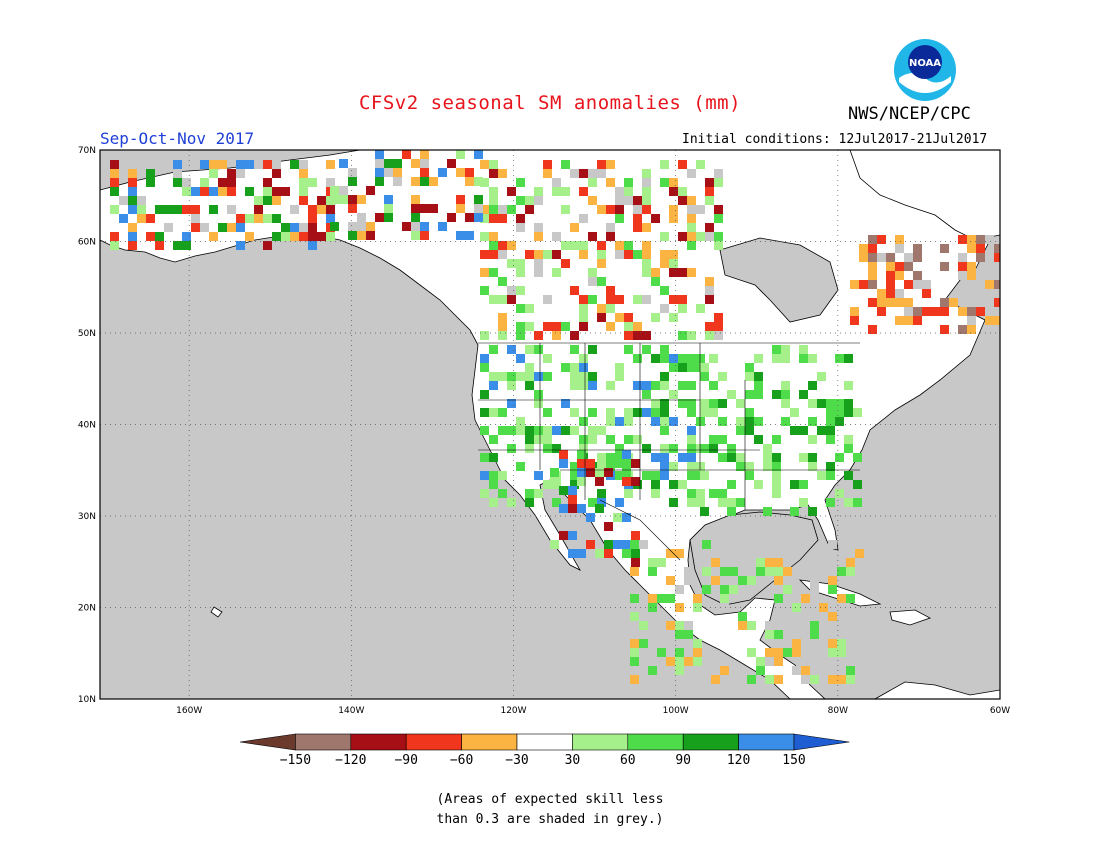  Describe the element at coordinates (835, 139) in the screenshot. I see `initial-conditions-label: Initial conditions: 12Jul2017-21Jul2017` at that location.